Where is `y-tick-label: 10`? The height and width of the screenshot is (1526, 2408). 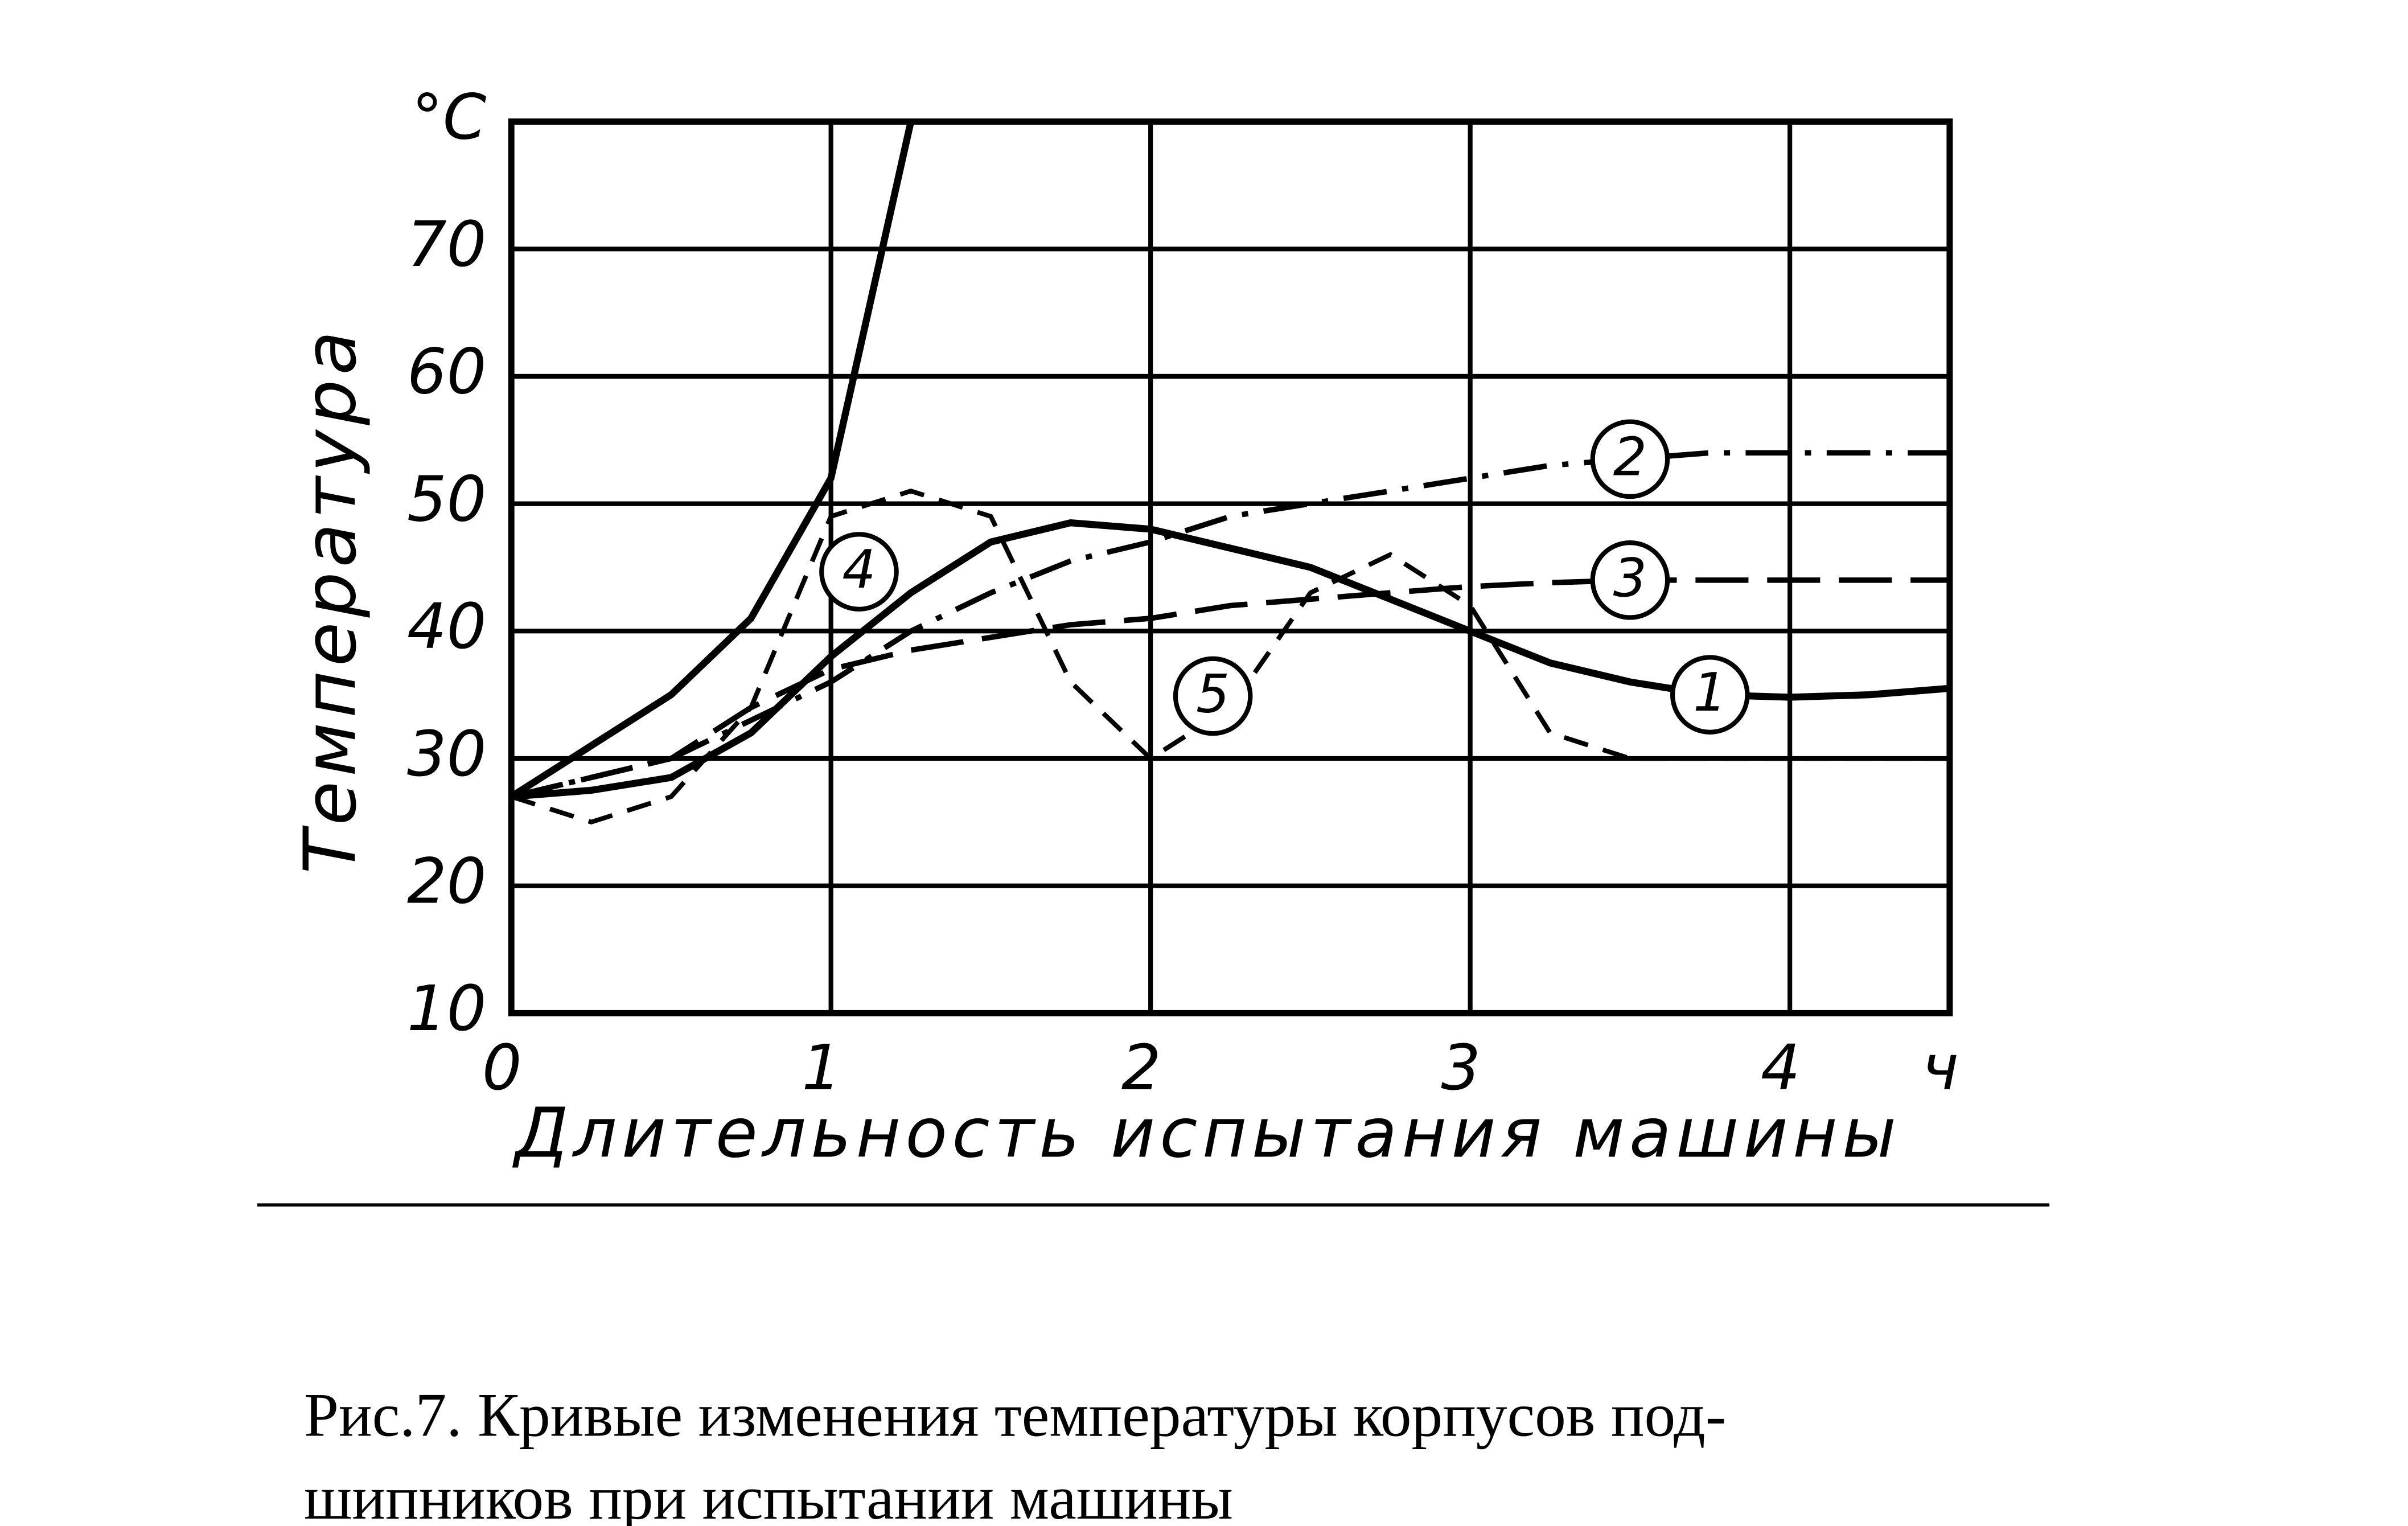
y-tick-label: 10 is located at coordinates (447, 1008).